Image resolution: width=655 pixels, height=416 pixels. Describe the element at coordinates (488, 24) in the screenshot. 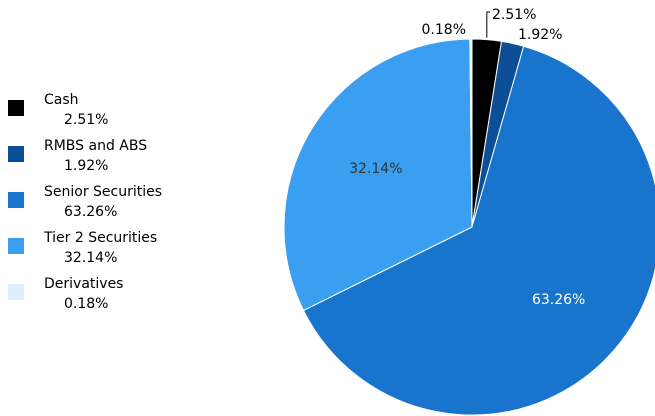

I see `leader-line-cash` at that location.